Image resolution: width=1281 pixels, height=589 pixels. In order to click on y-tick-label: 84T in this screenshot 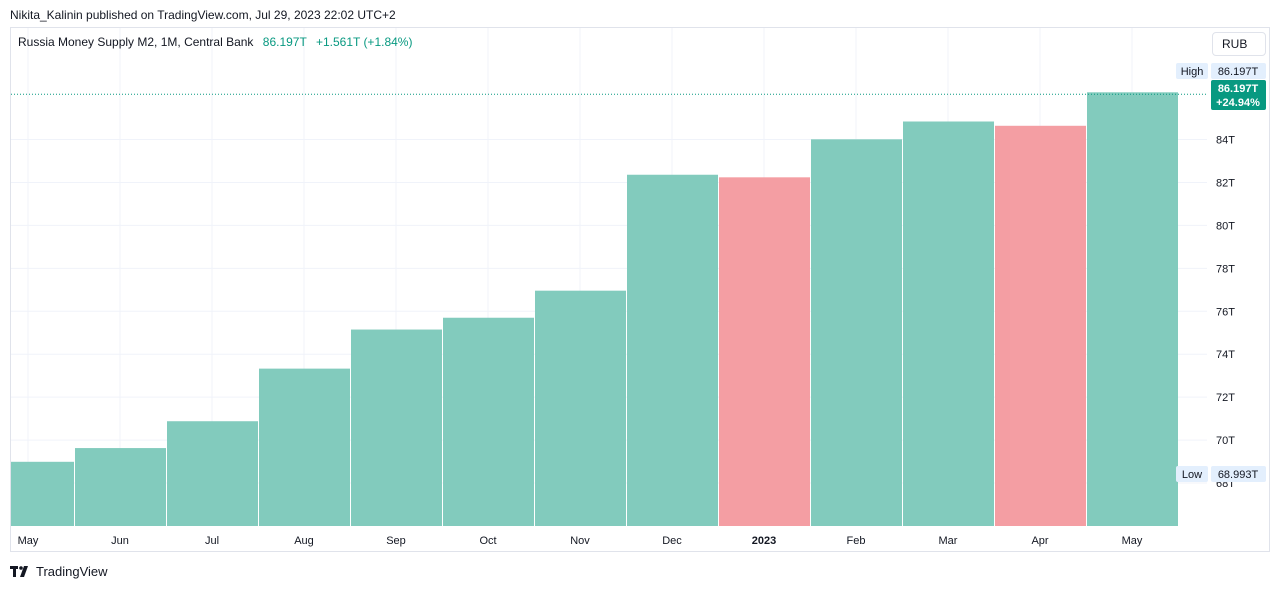, I will do `click(1225, 141)`.